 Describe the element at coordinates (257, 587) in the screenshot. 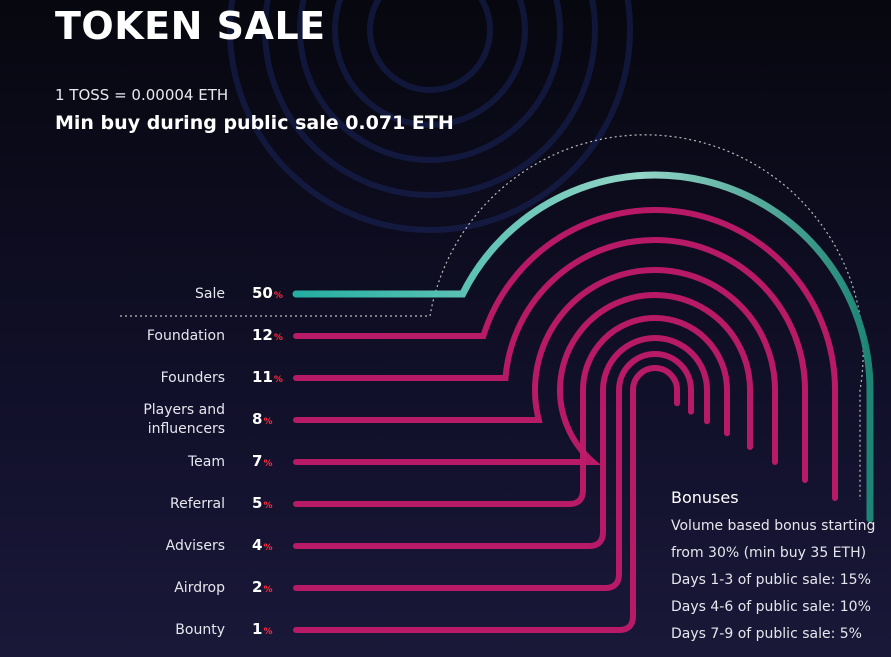

I see `value-number: 2` at that location.